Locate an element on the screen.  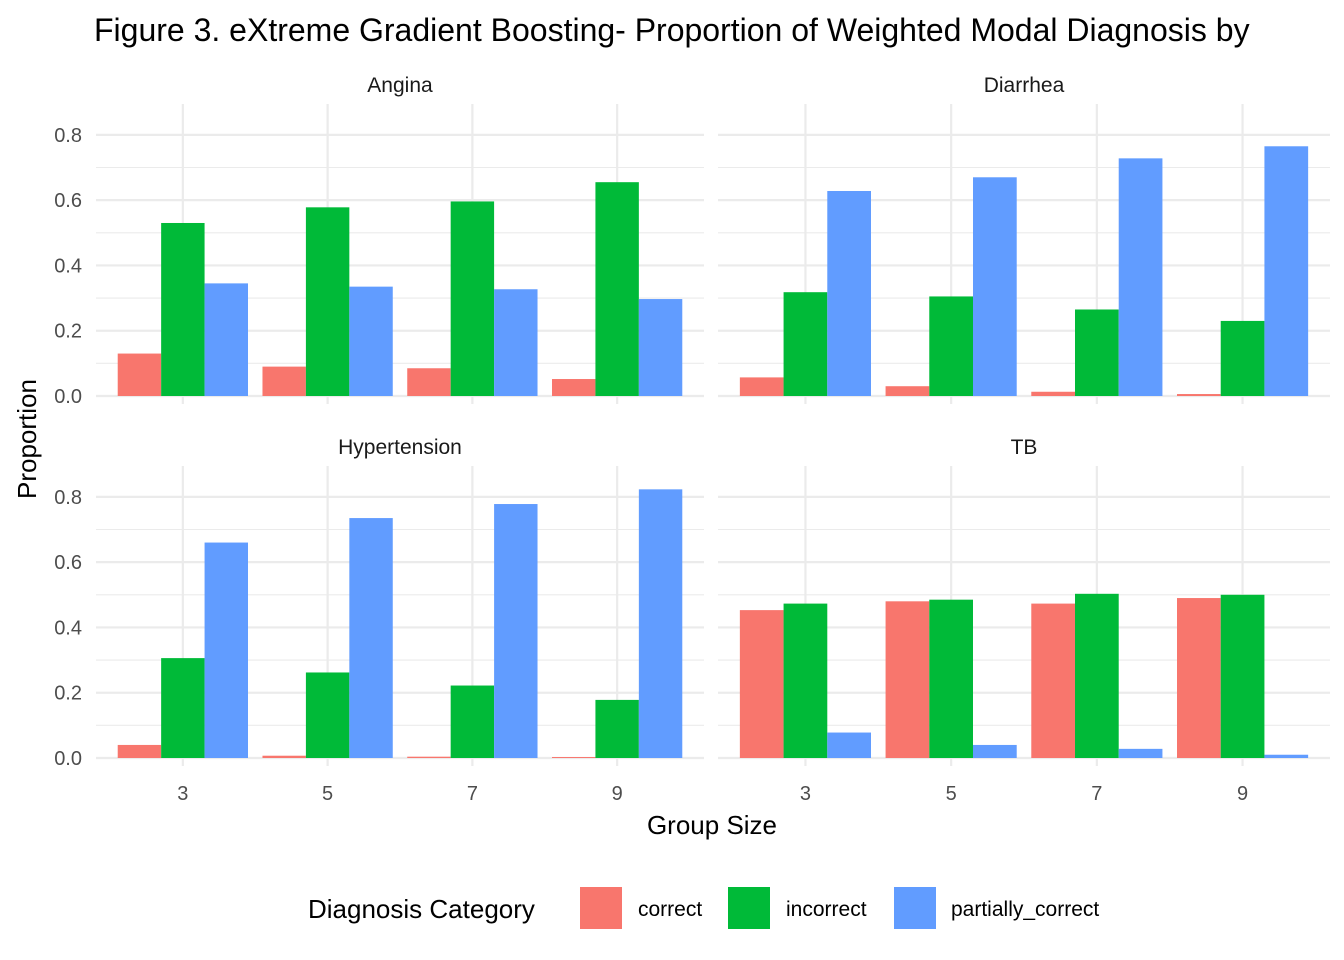
legend-title: Diagnosis Category is located at coordinates (421, 909).